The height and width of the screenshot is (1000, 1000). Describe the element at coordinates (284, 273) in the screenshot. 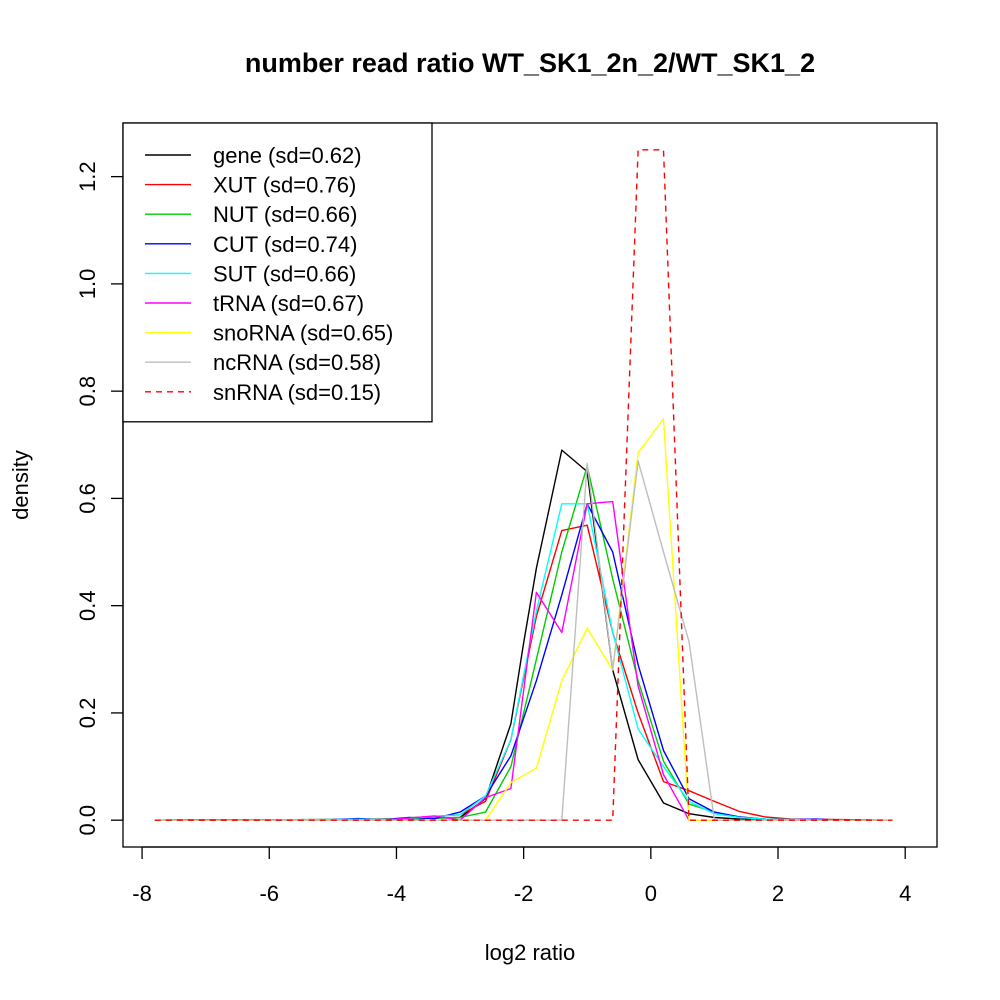

I see `legend-label: SUT (sd=0.66)` at that location.